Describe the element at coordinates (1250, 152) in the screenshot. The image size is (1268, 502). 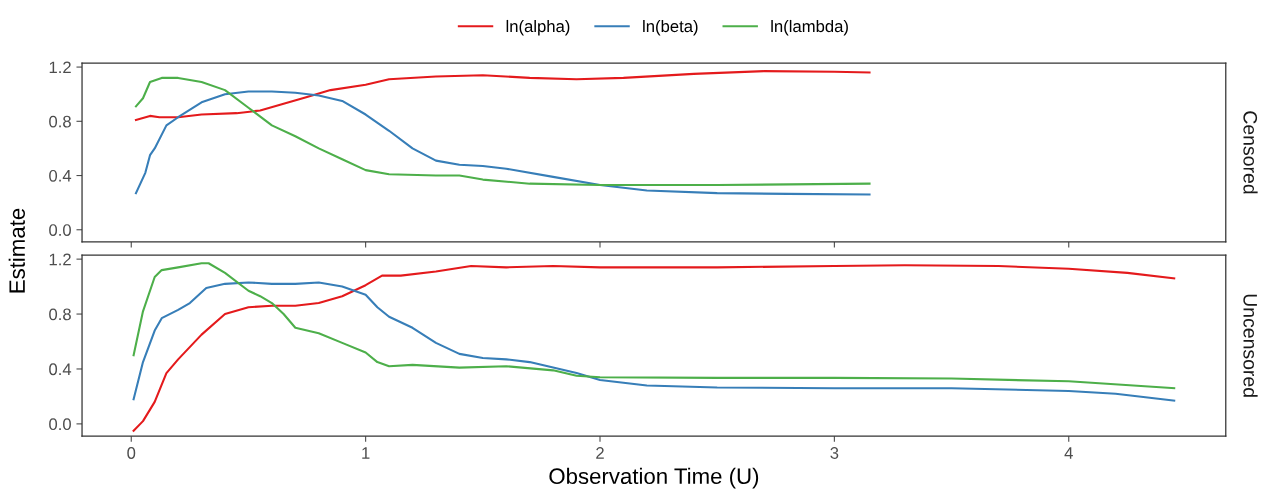
I see `text: Censored` at that location.